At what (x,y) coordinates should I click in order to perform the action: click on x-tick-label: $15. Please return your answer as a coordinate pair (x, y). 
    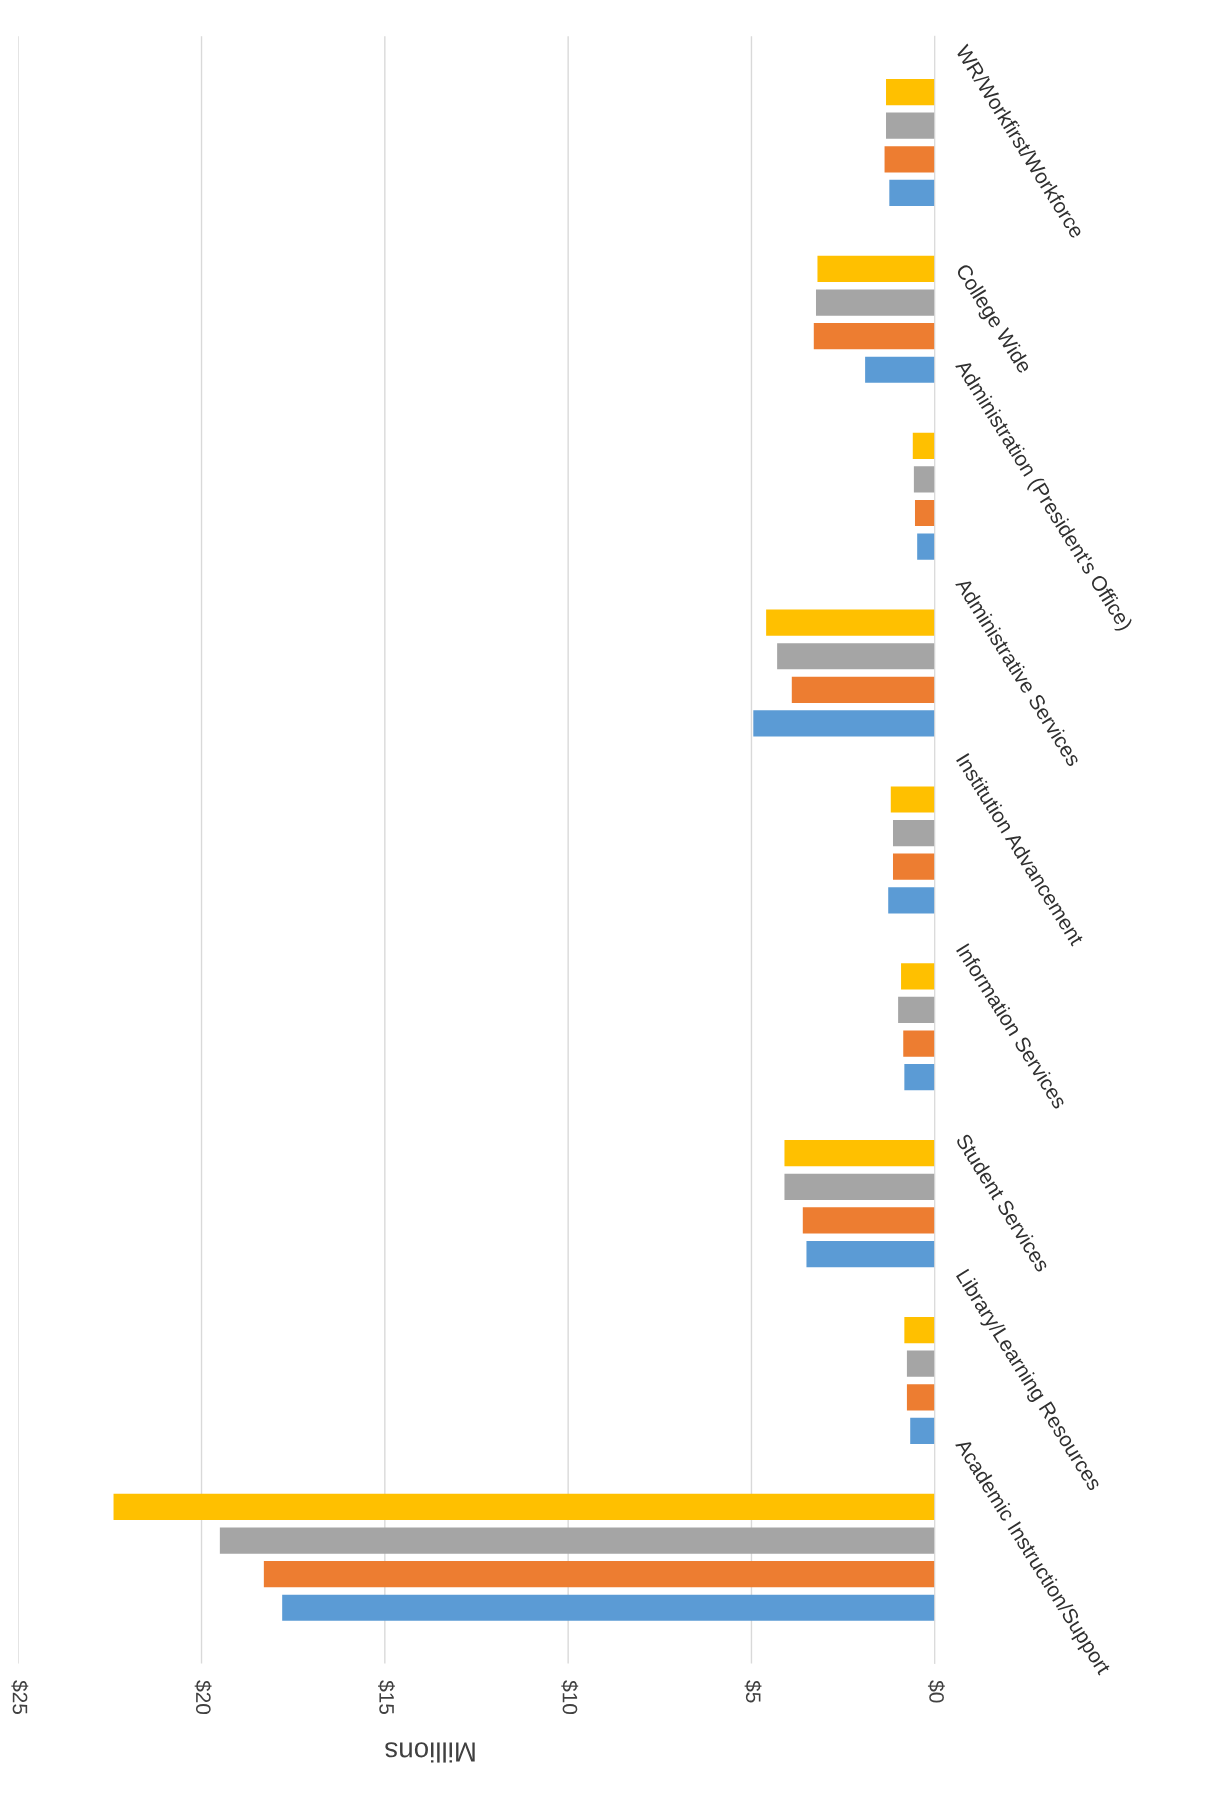
    Looking at the image, I should click on (386, 1697).